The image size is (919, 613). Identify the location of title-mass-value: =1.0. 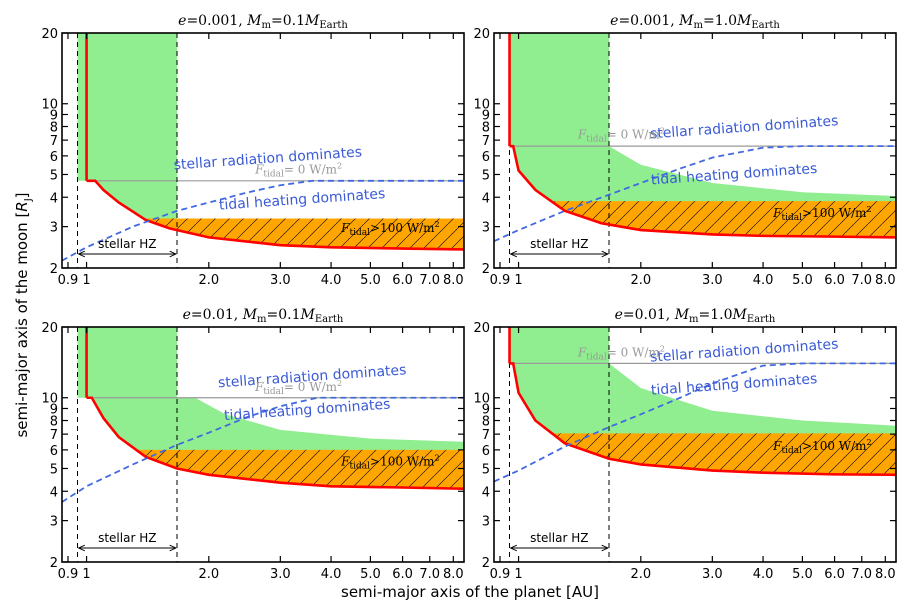
(716, 315).